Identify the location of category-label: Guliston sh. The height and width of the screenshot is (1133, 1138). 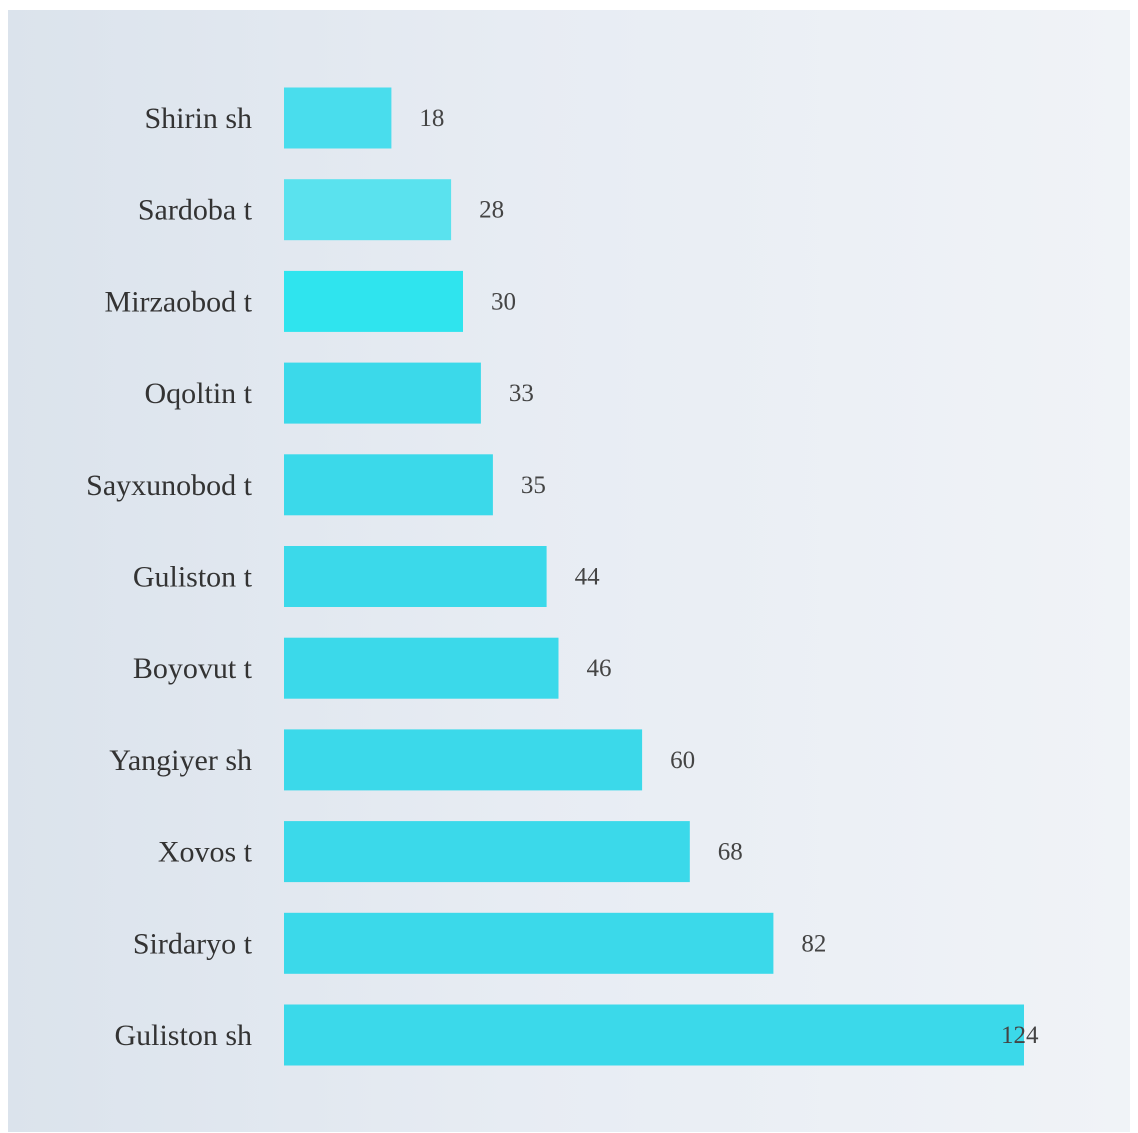
(183, 1035).